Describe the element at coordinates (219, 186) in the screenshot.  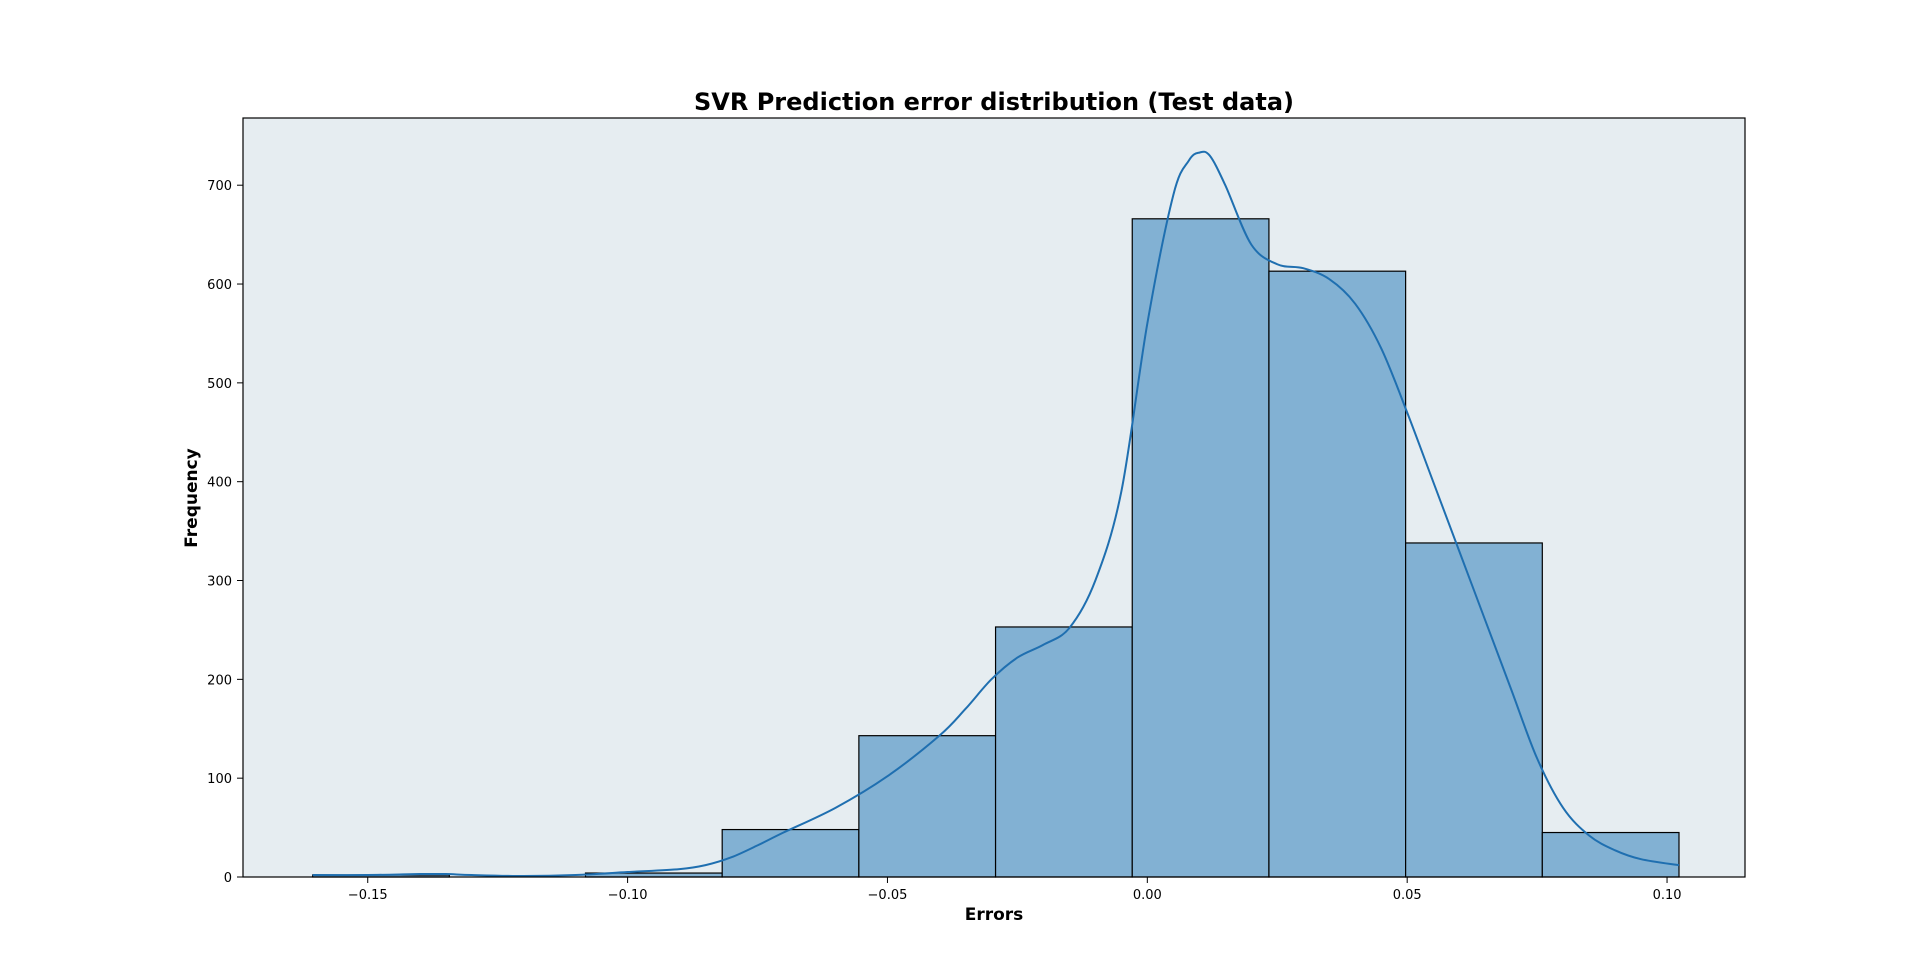
I see `y-tick-label: 700` at that location.